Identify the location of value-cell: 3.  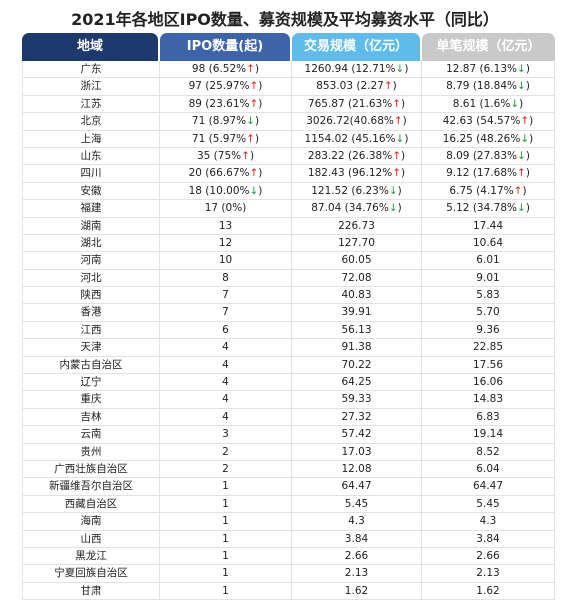
(226, 435).